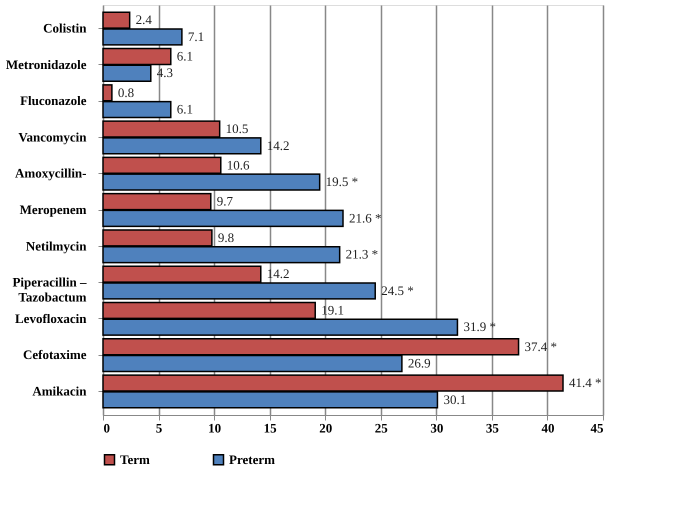  Describe the element at coordinates (332, 310) in the screenshot. I see `data-label: 19.1` at that location.